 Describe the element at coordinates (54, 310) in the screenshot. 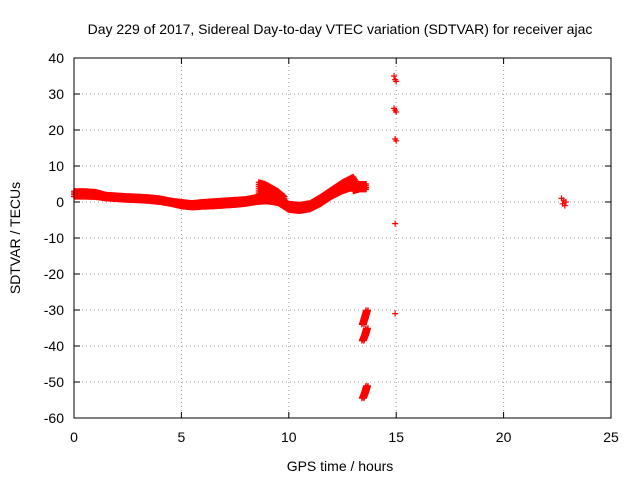

I see `y-tick-label: -30` at that location.